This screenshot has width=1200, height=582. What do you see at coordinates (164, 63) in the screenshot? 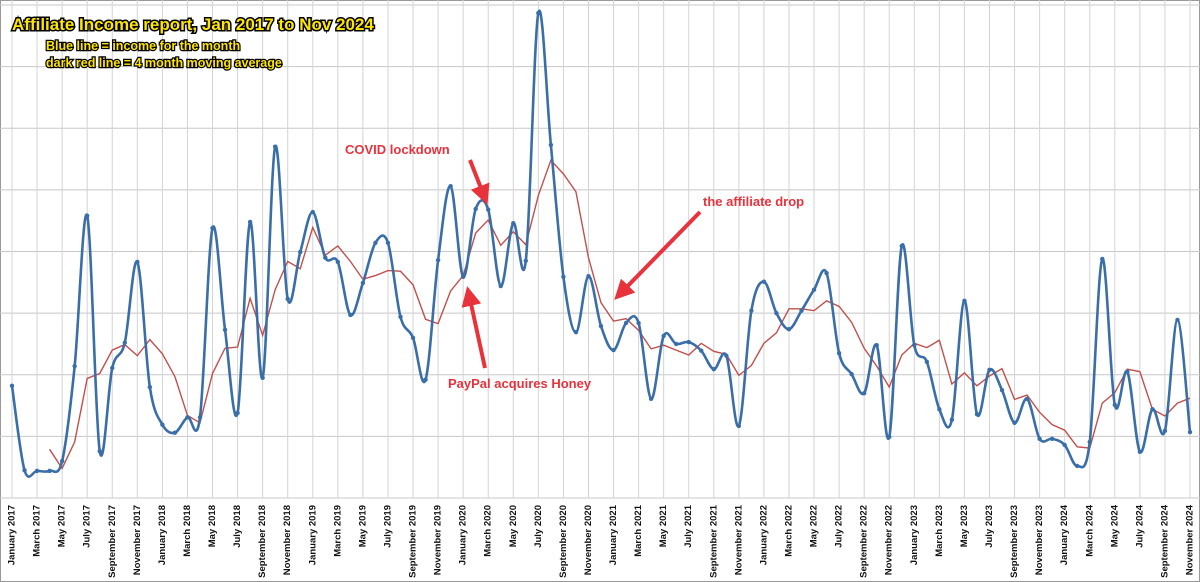
I see `subtitle: dark red line = 4 month moving average` at bounding box center [164, 63].